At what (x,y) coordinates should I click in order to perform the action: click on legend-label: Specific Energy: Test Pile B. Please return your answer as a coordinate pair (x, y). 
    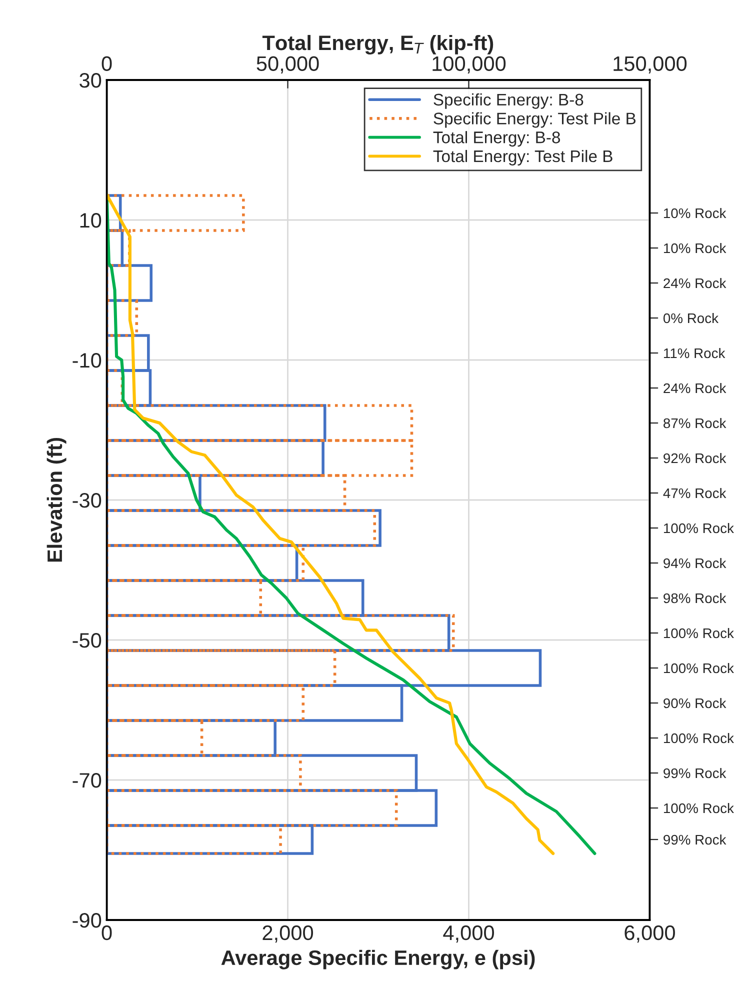
    Looking at the image, I should click on (535, 120).